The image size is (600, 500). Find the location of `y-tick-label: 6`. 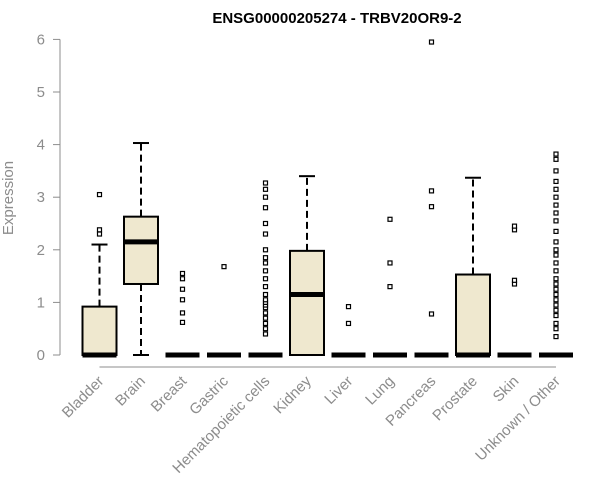

y-tick-label: 6 is located at coordinates (41, 39).